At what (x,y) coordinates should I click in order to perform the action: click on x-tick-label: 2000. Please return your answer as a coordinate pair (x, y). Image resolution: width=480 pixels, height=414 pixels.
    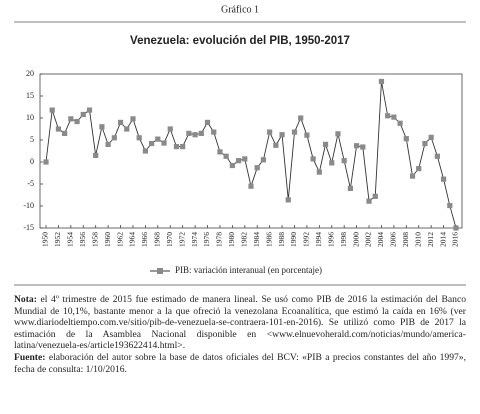
    Looking at the image, I should click on (355, 239).